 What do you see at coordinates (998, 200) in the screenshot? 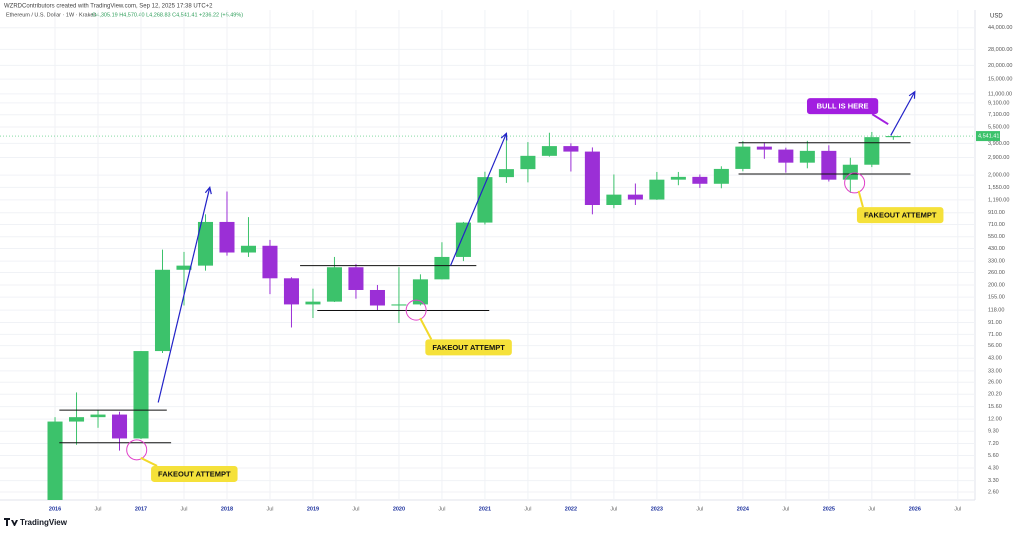
I see `y-tick-label: 1,190.00` at bounding box center [998, 200].